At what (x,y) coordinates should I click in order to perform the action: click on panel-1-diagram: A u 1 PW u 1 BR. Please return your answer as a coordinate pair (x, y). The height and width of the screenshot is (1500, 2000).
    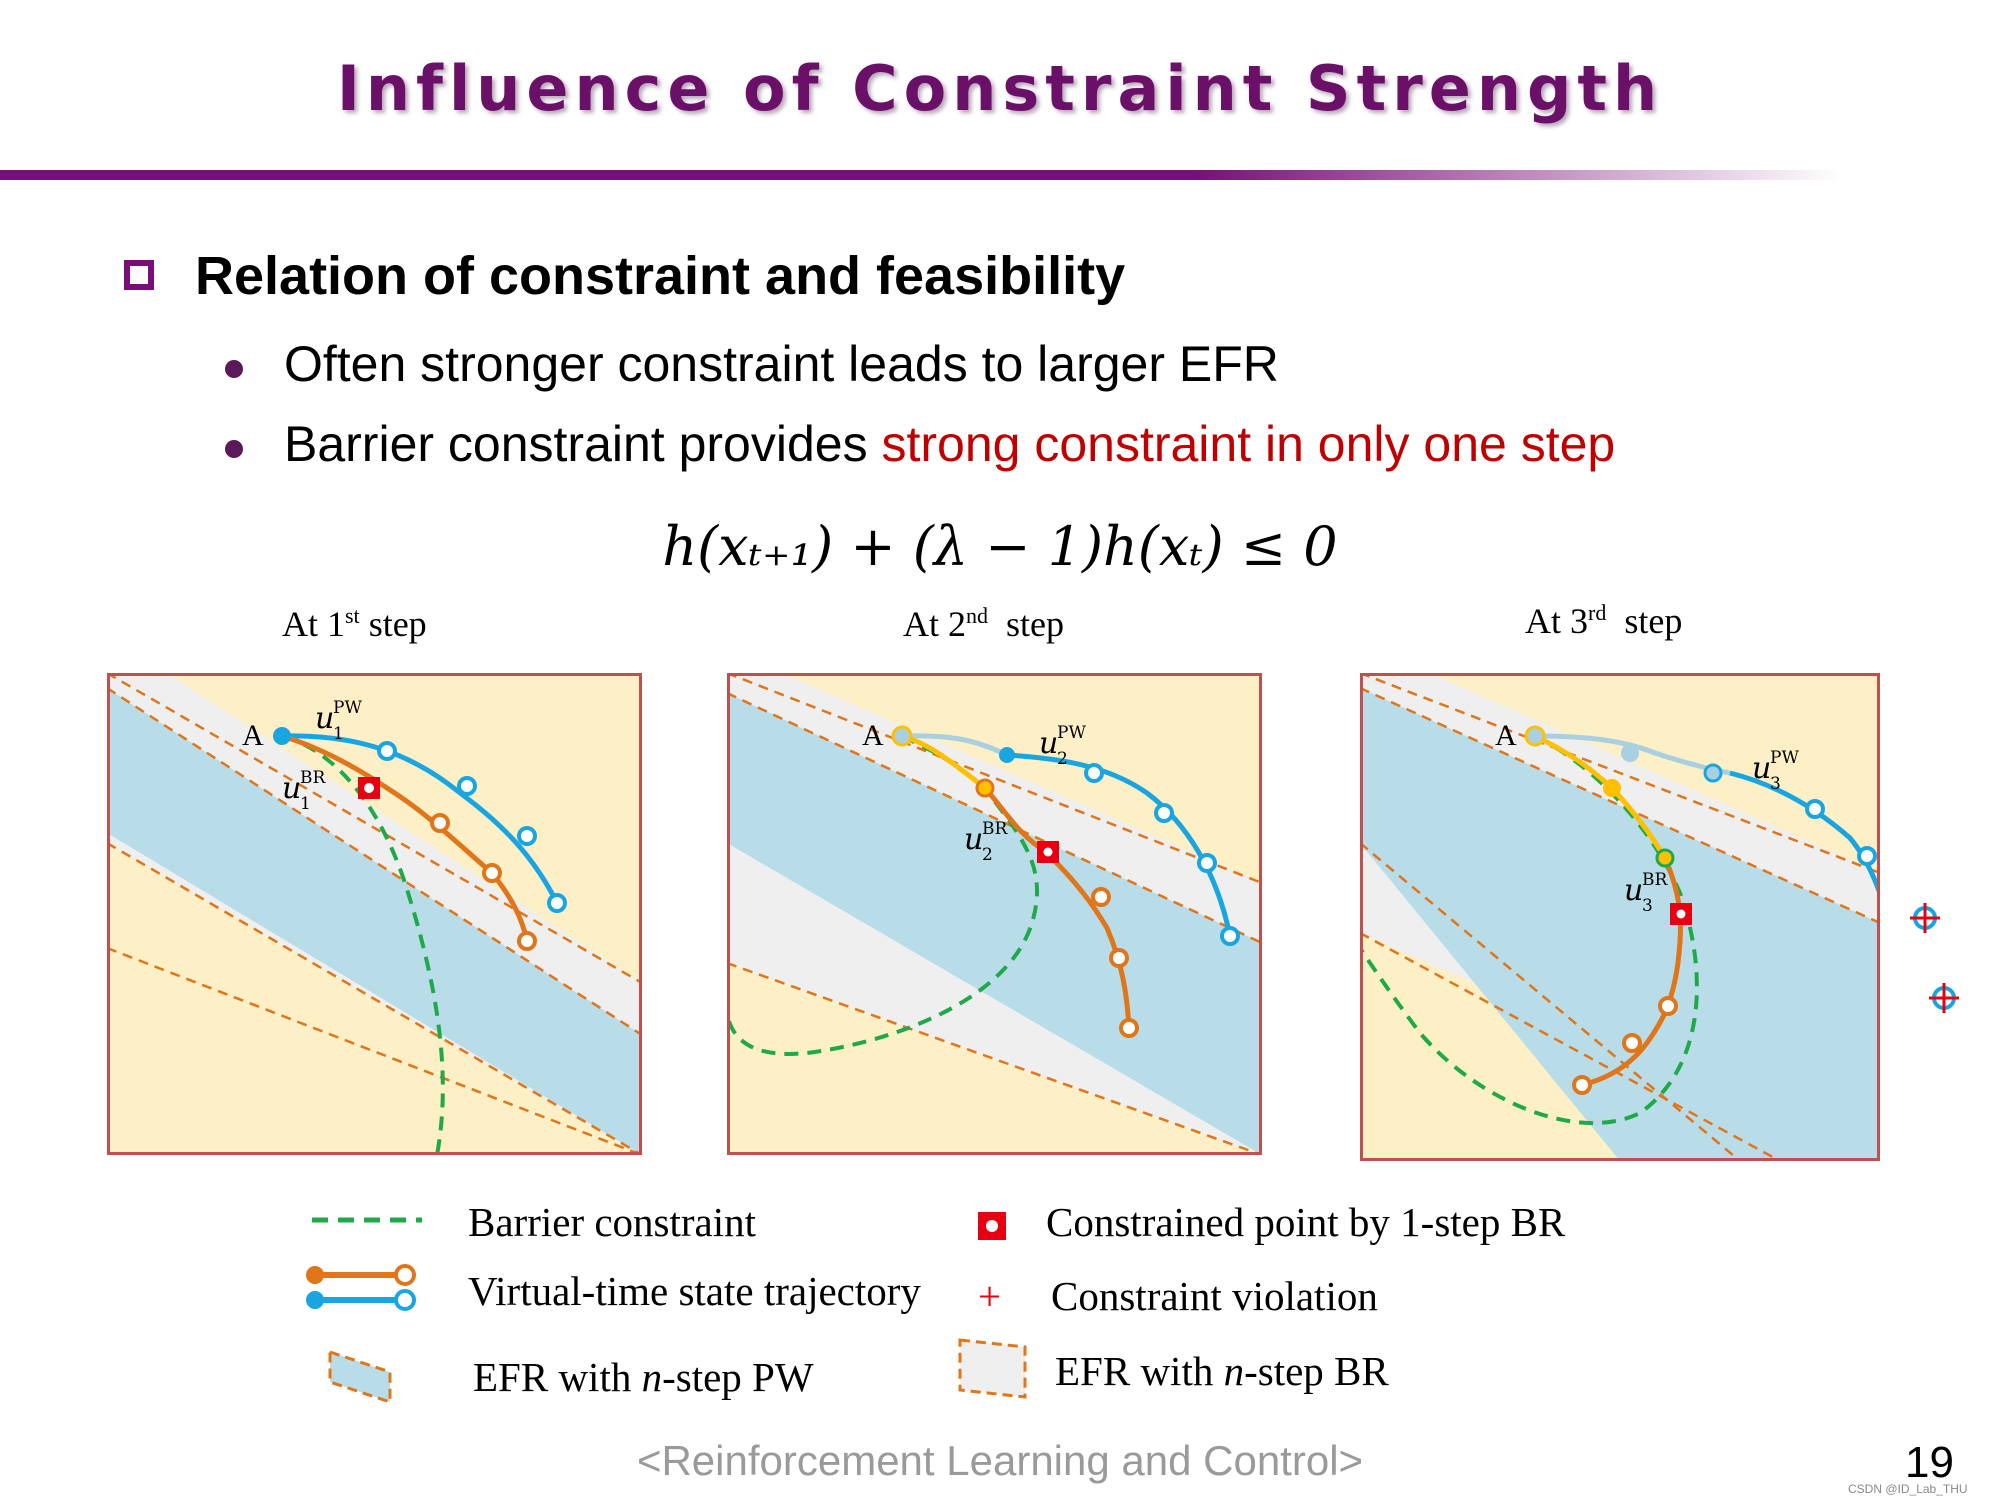
    Looking at the image, I should click on (374, 914).